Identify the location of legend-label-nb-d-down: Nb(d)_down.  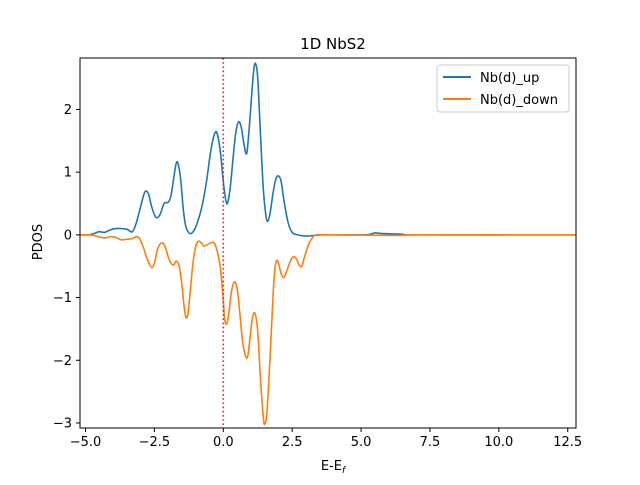
(519, 100).